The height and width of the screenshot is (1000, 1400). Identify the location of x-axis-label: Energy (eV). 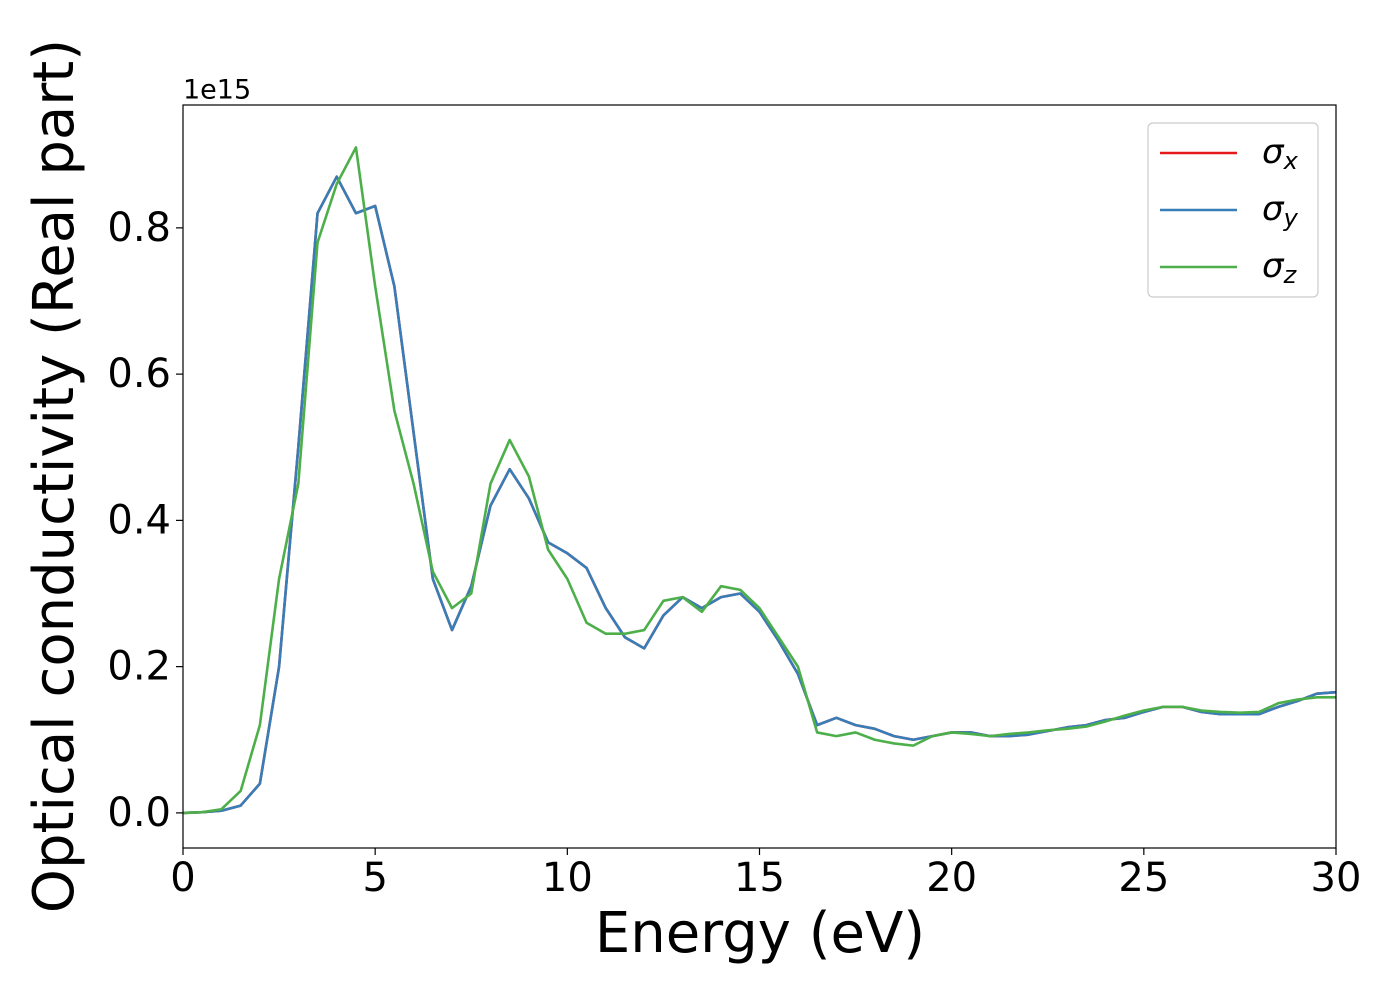
(760, 933).